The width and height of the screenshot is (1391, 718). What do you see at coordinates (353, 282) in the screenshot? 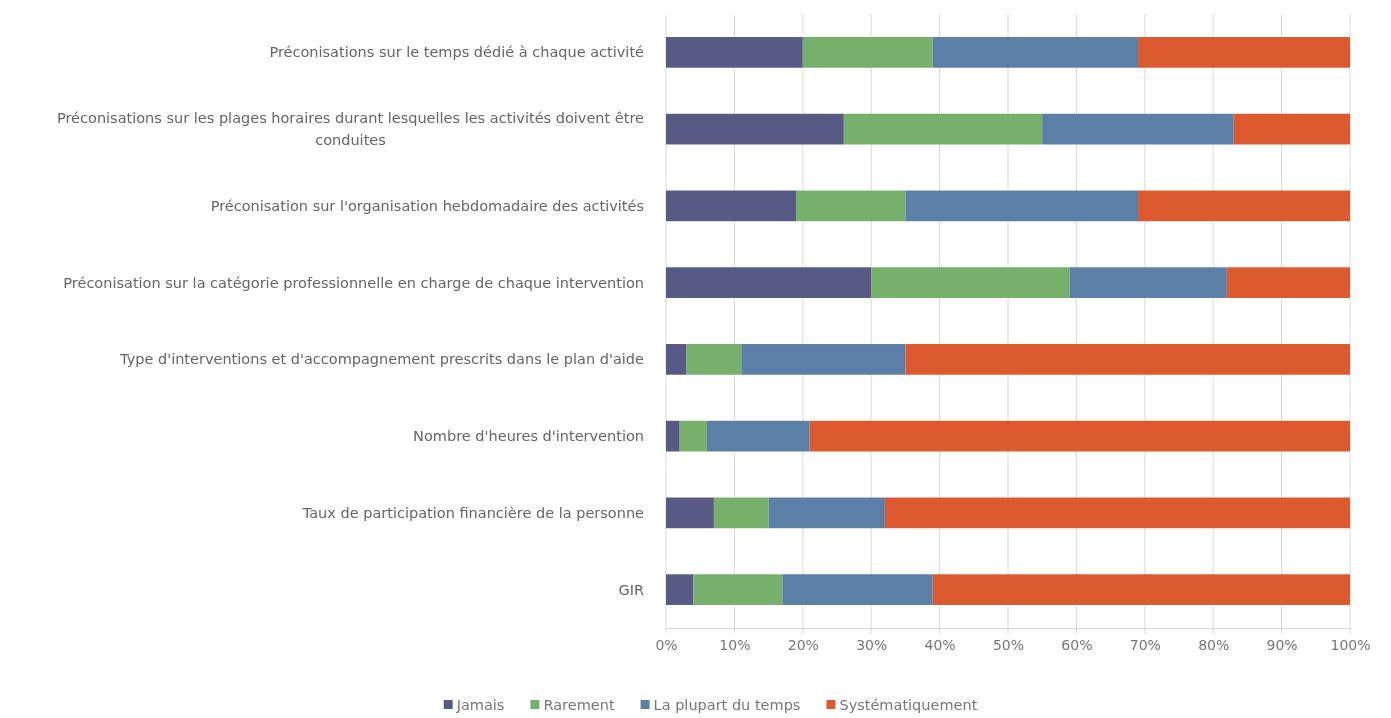
I see `y-tick-label: Préconisation sur la catégorie professionnelle en charge de chaque intervention` at bounding box center [353, 282].